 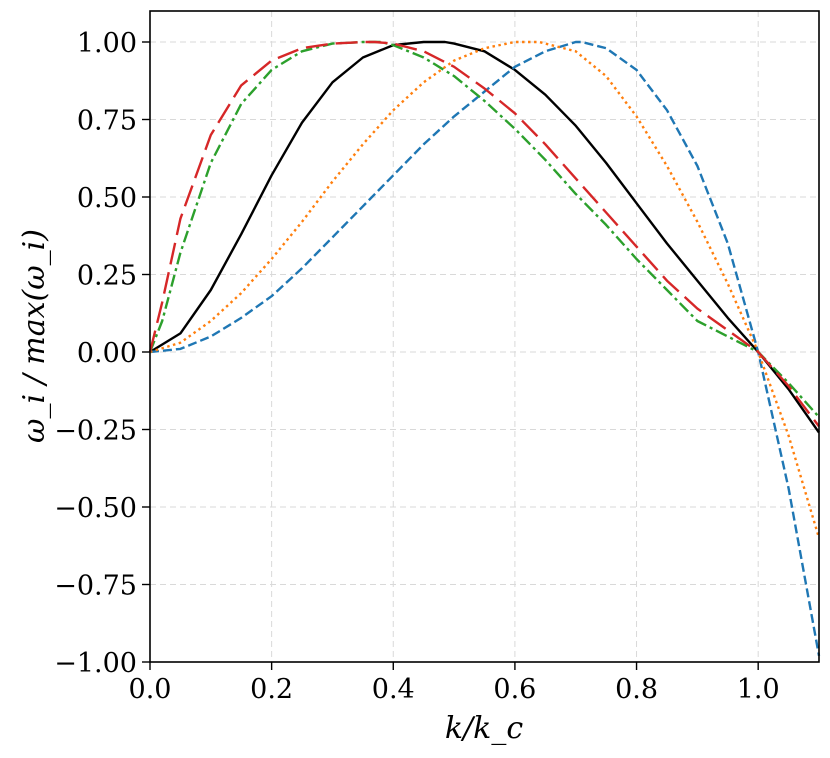 What do you see at coordinates (95, 586) in the screenshot?
I see `y-tick-label: −0.75` at bounding box center [95, 586].